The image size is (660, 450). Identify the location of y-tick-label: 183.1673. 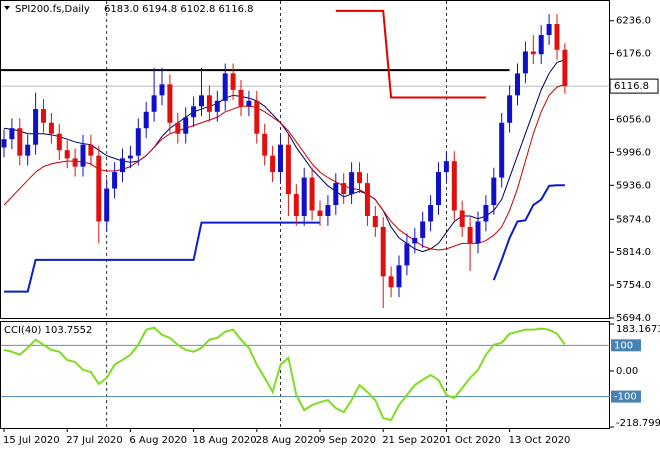
(638, 329).